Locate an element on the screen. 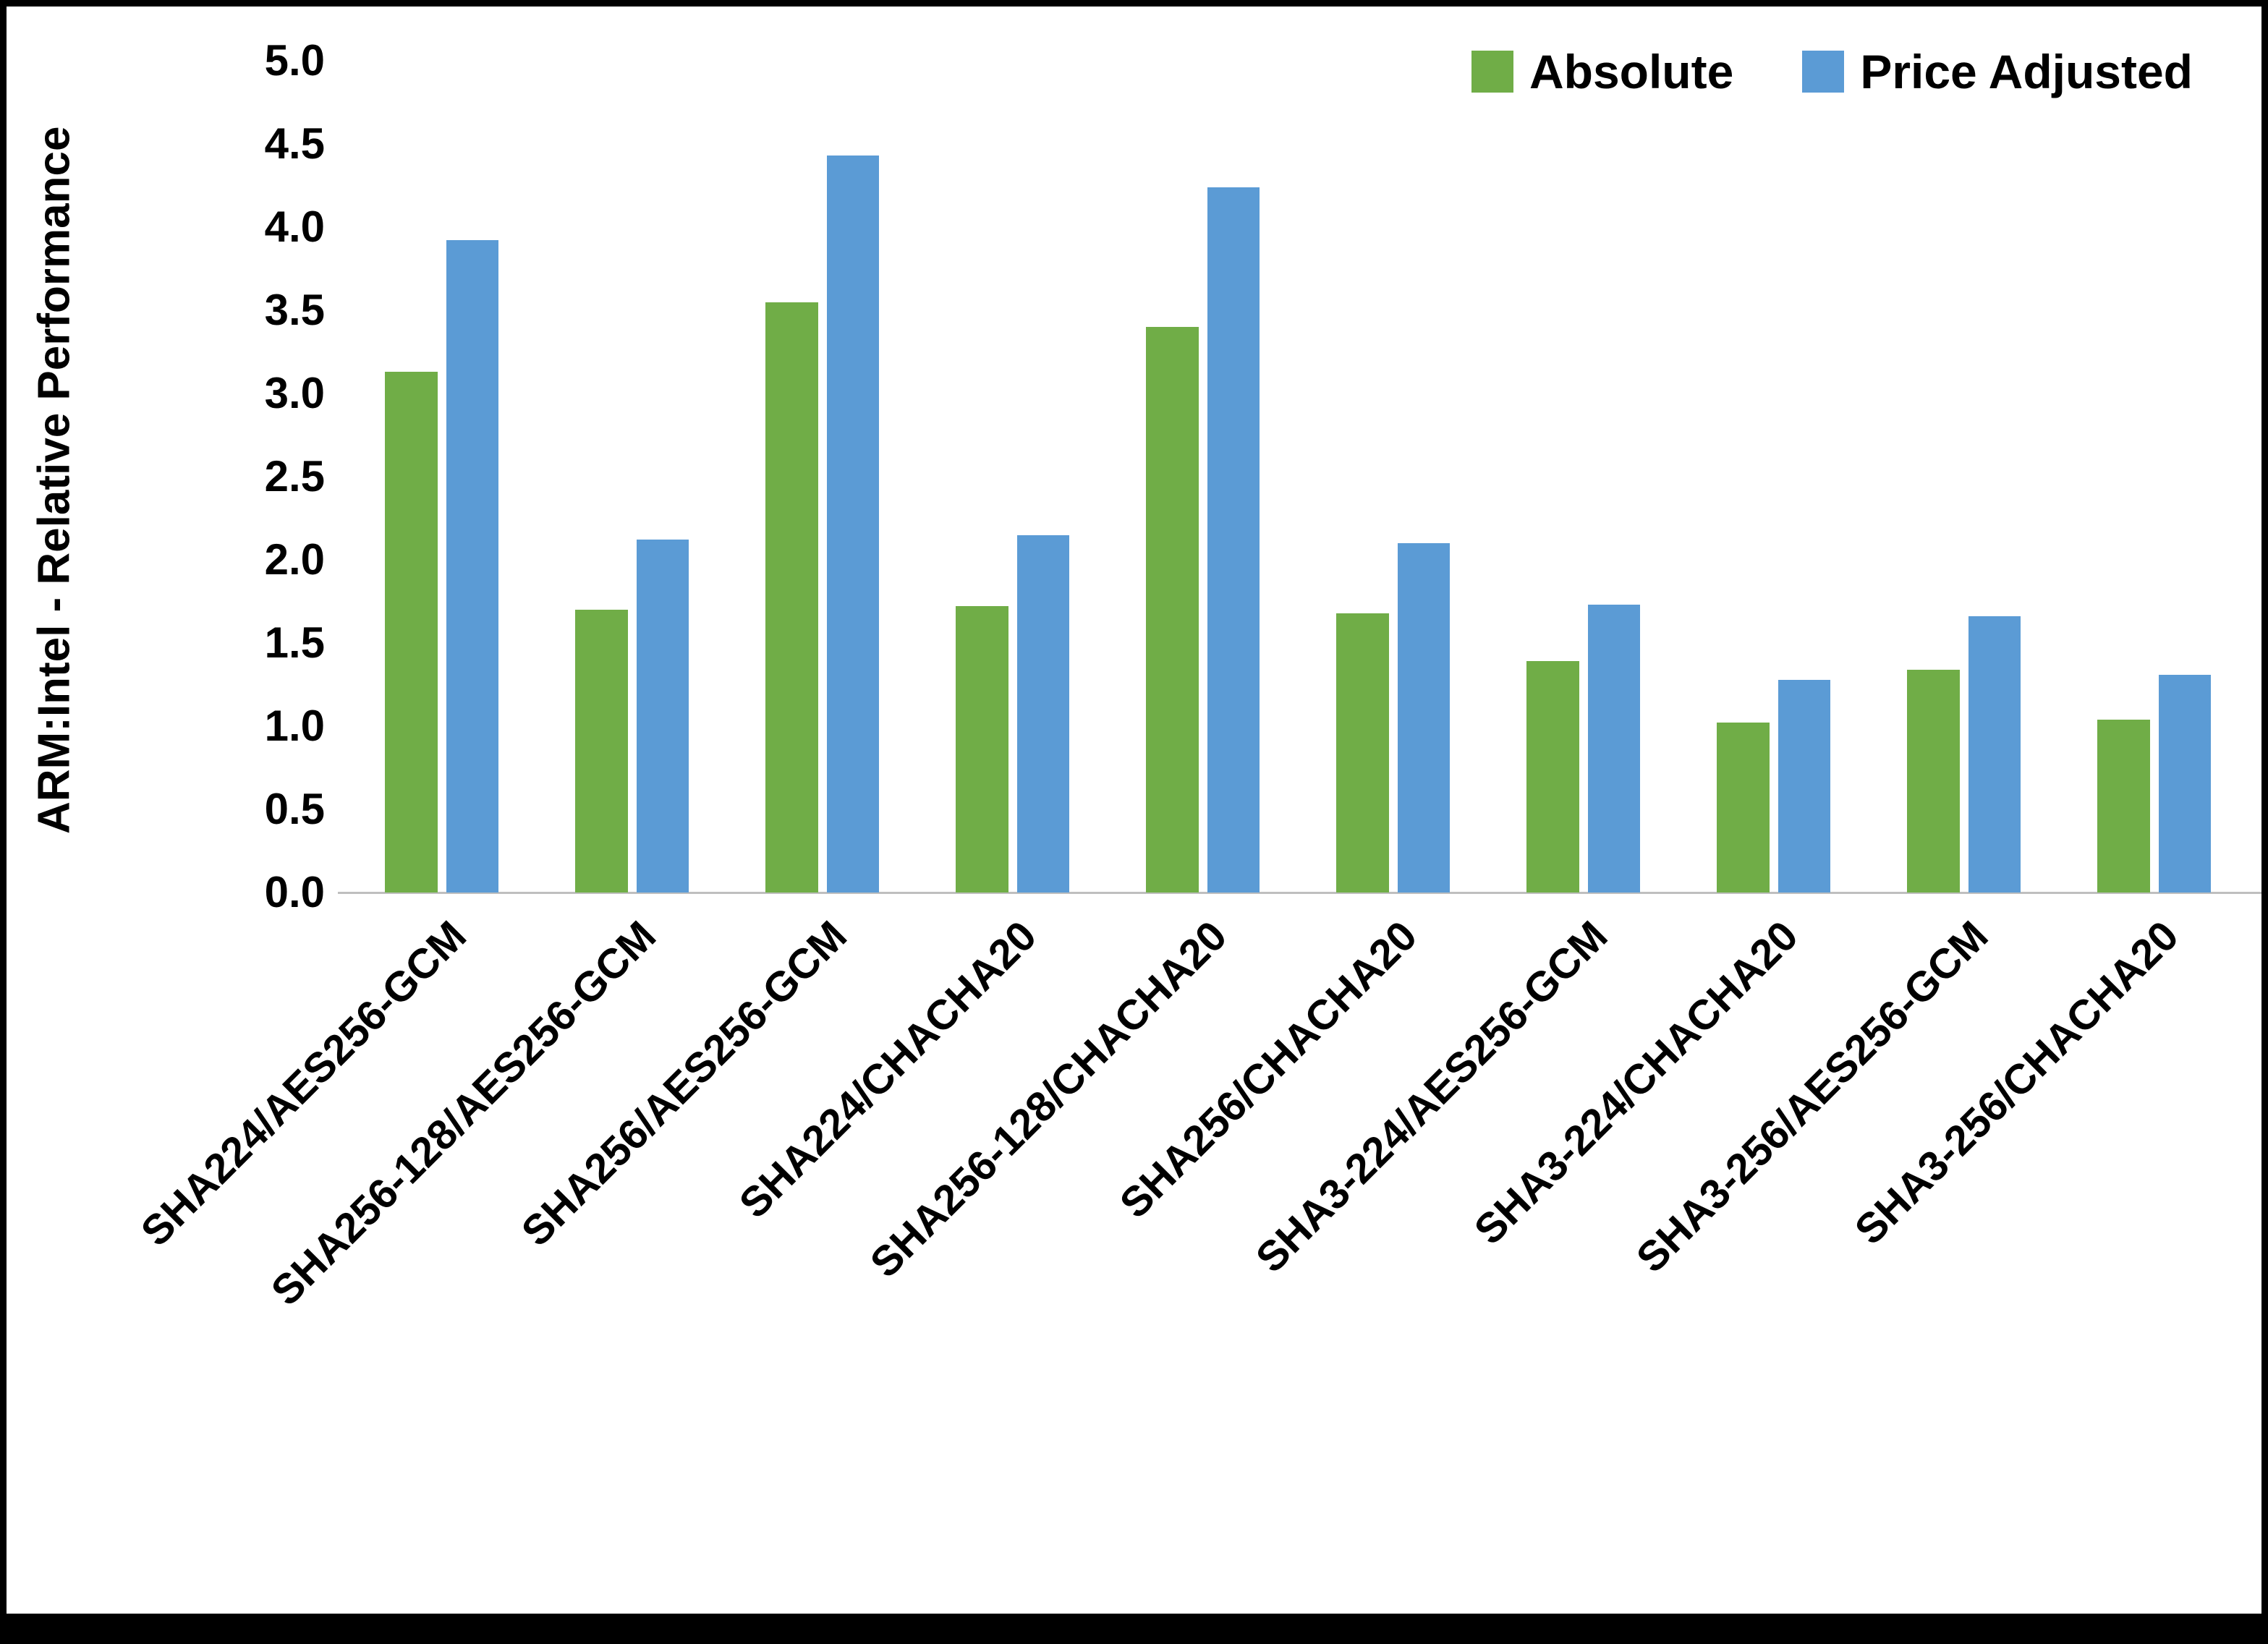  y-tick-label: 0.5 is located at coordinates (294, 809).